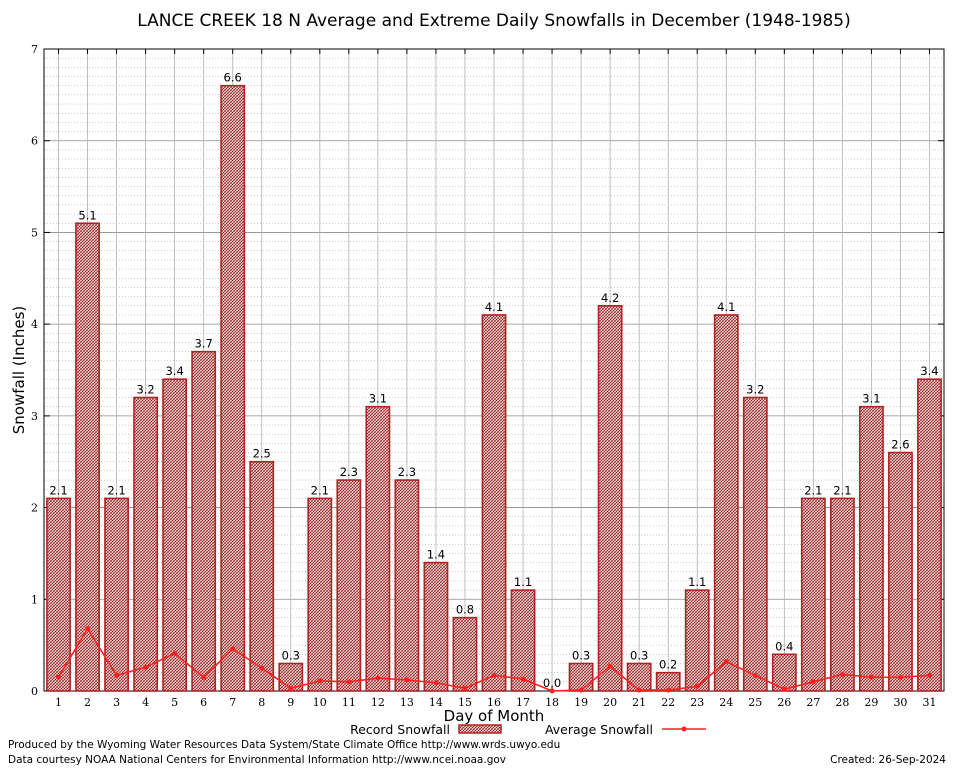  I want to click on bar-value-label: 3.1, so click(378, 399).